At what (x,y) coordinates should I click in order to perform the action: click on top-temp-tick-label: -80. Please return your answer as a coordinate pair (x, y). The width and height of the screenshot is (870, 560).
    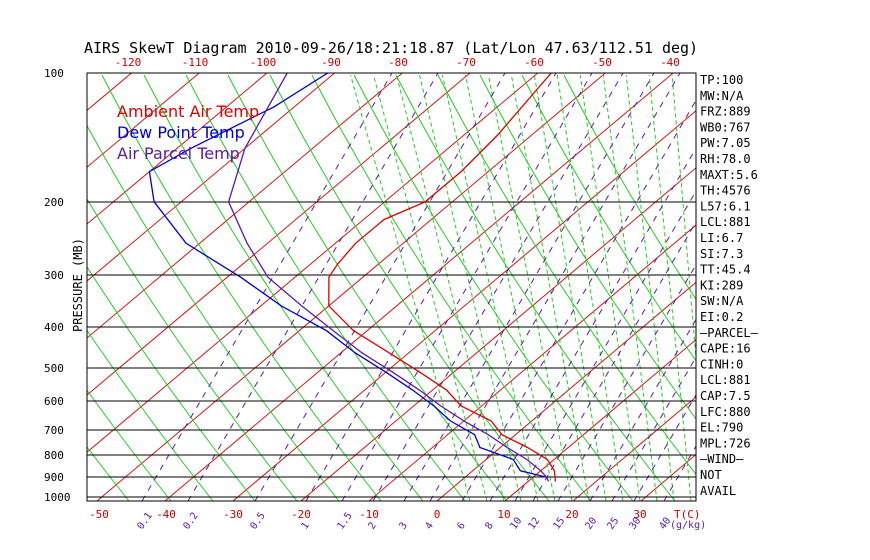
    Looking at the image, I should click on (398, 62).